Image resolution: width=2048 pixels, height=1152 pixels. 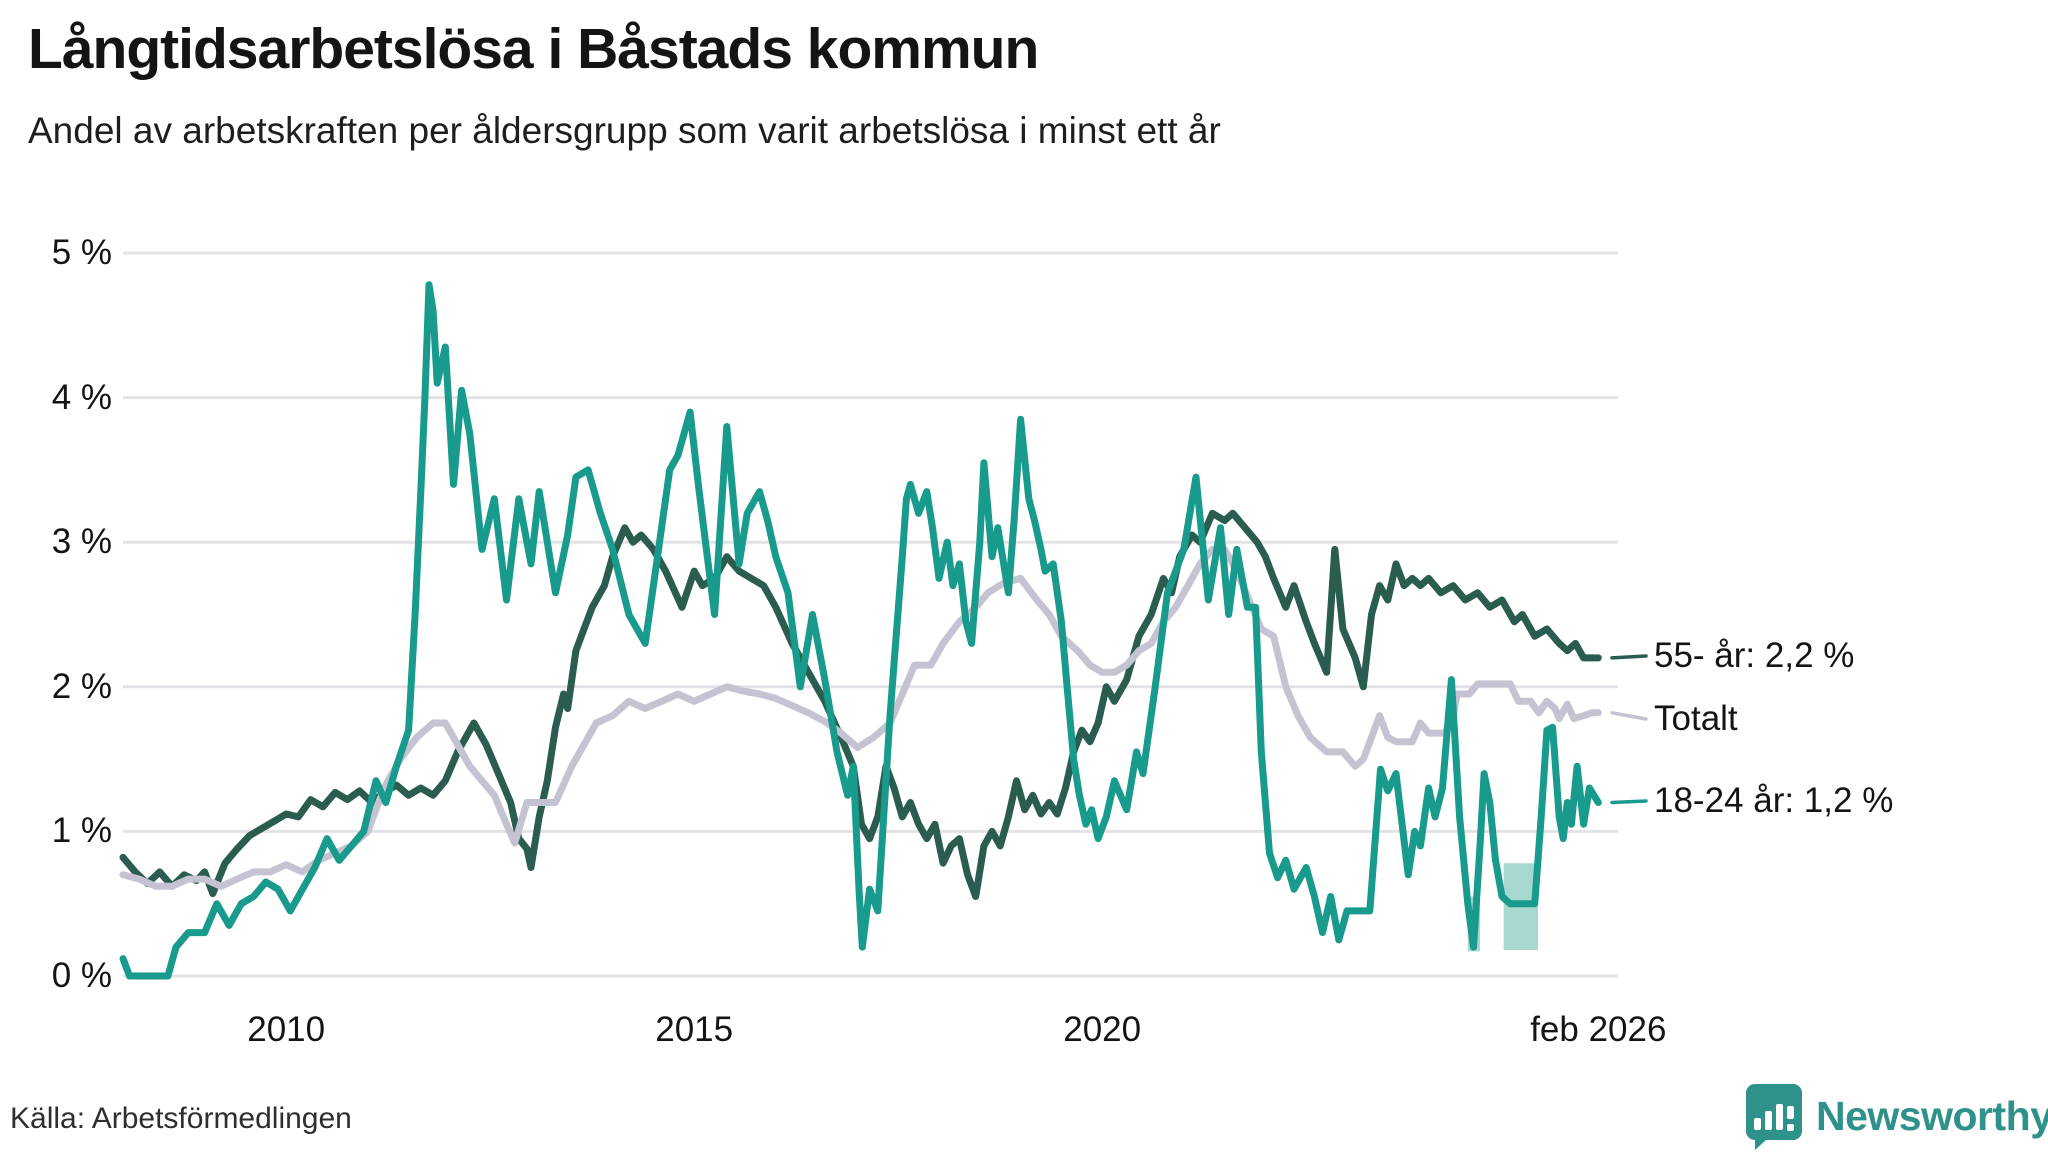 What do you see at coordinates (694, 1029) in the screenshot?
I see `x-tick-2015: 2015` at bounding box center [694, 1029].